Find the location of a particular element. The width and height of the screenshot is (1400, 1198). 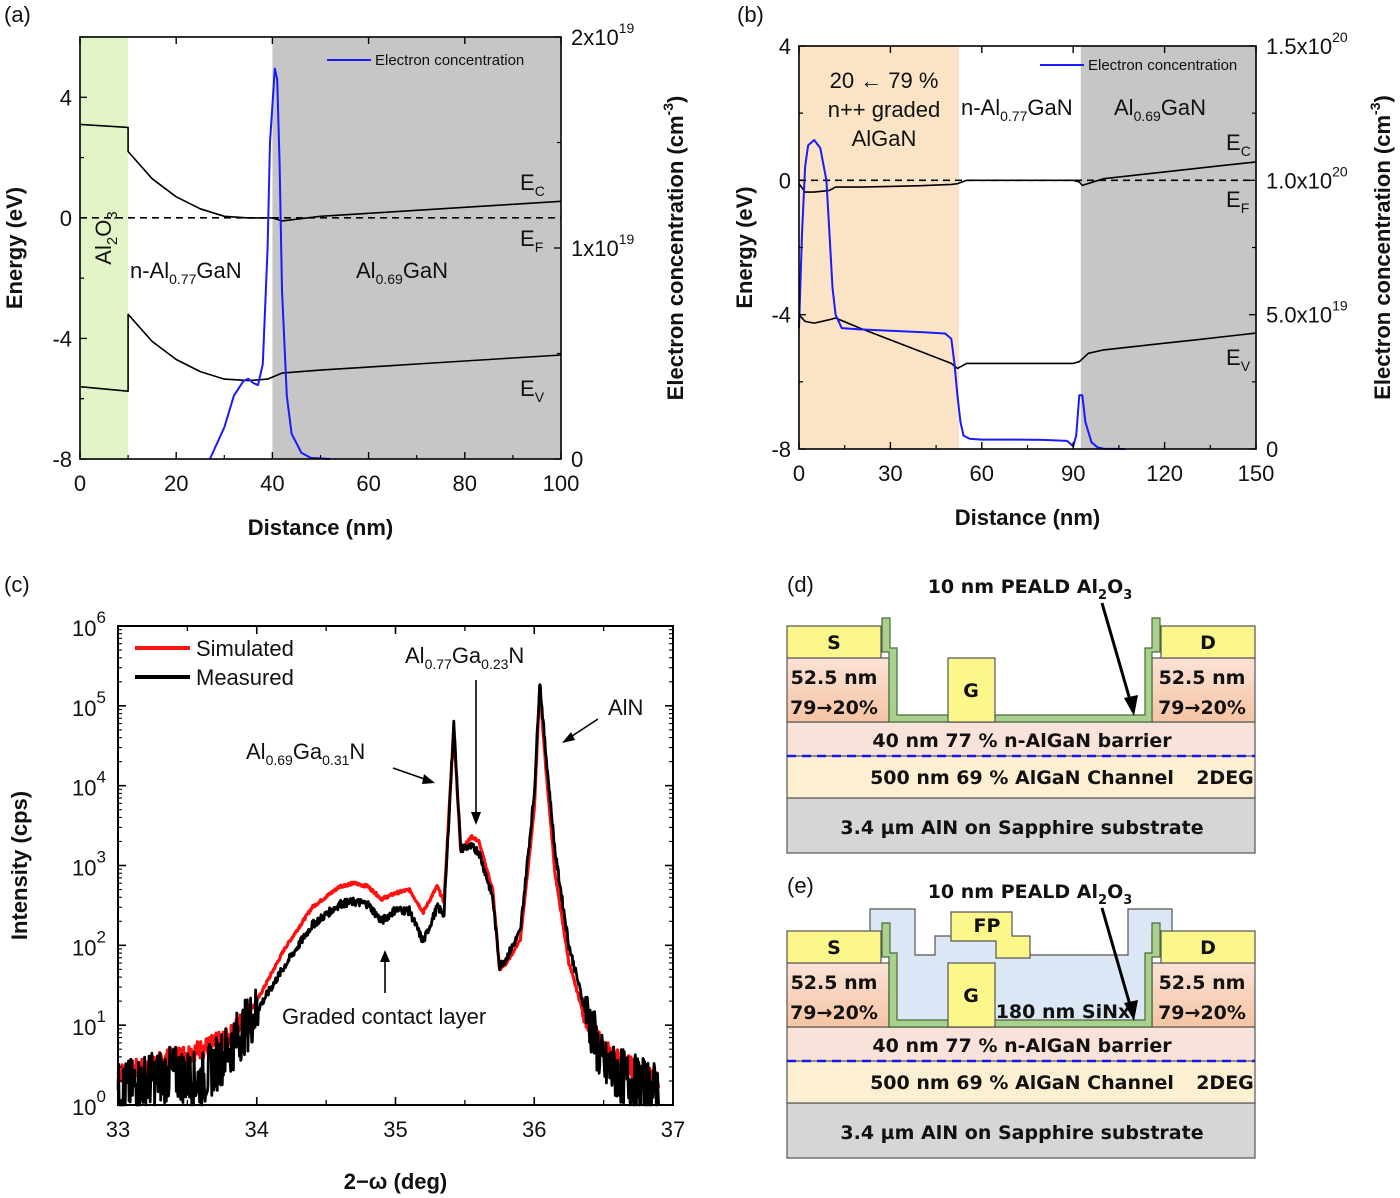

panel-label-e: (e) is located at coordinates (800, 885).